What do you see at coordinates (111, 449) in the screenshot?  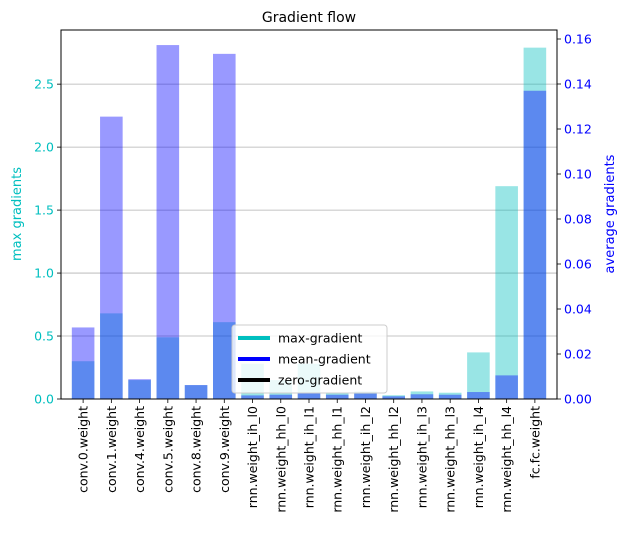 I see `x-axis-tick-label: conv.1.weight` at bounding box center [111, 449].